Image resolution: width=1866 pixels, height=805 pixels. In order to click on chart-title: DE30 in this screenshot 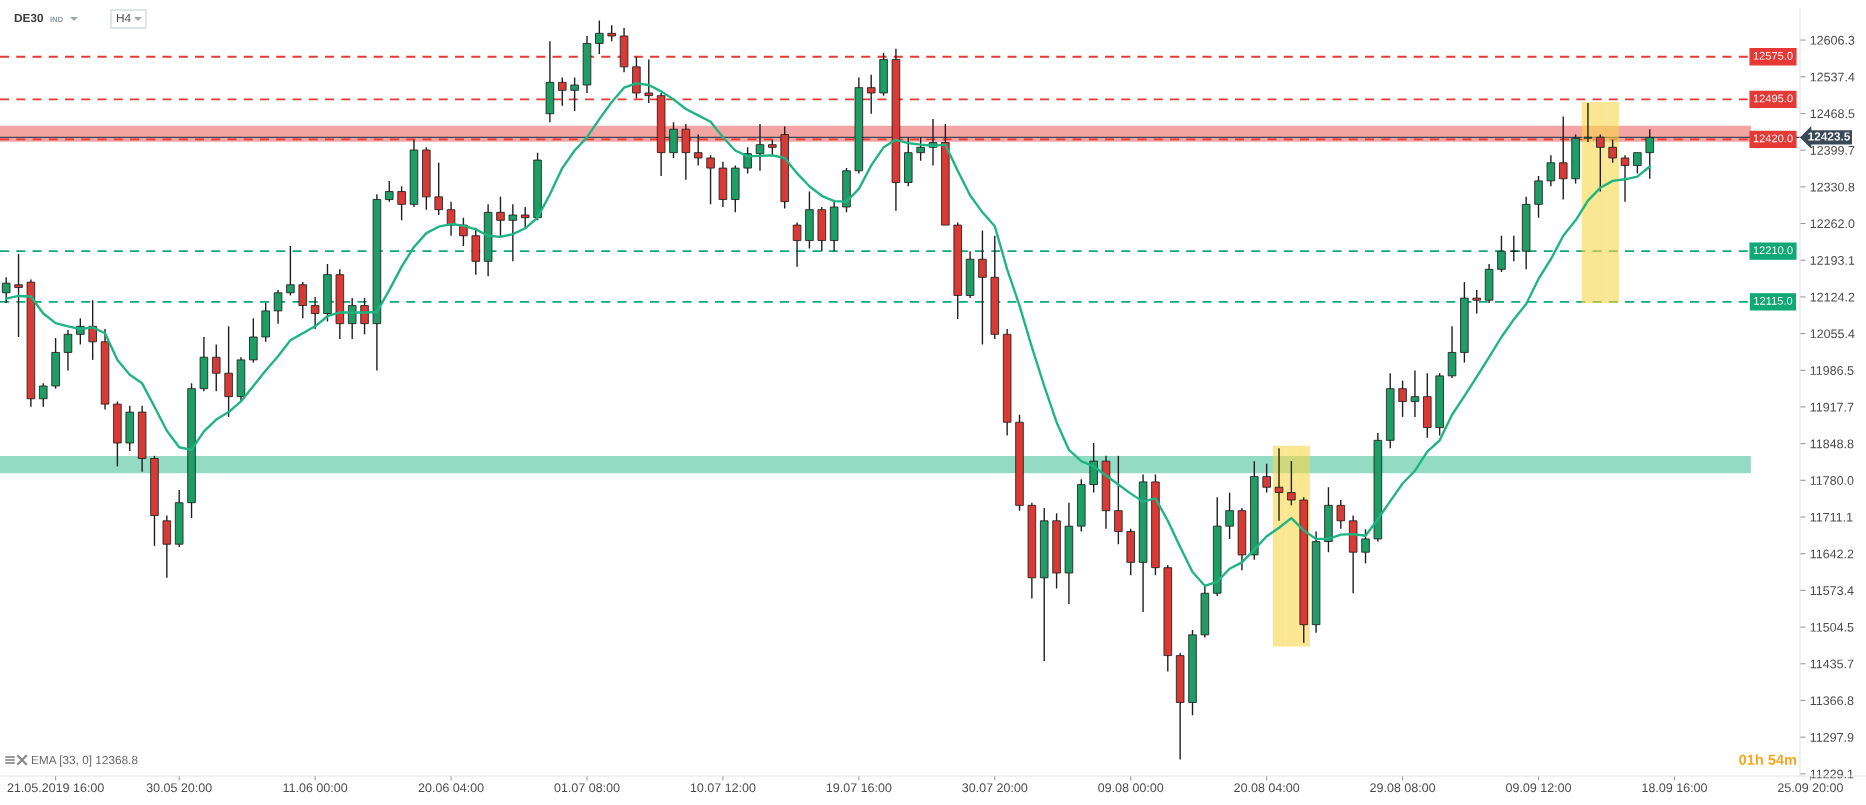, I will do `click(29, 18)`.